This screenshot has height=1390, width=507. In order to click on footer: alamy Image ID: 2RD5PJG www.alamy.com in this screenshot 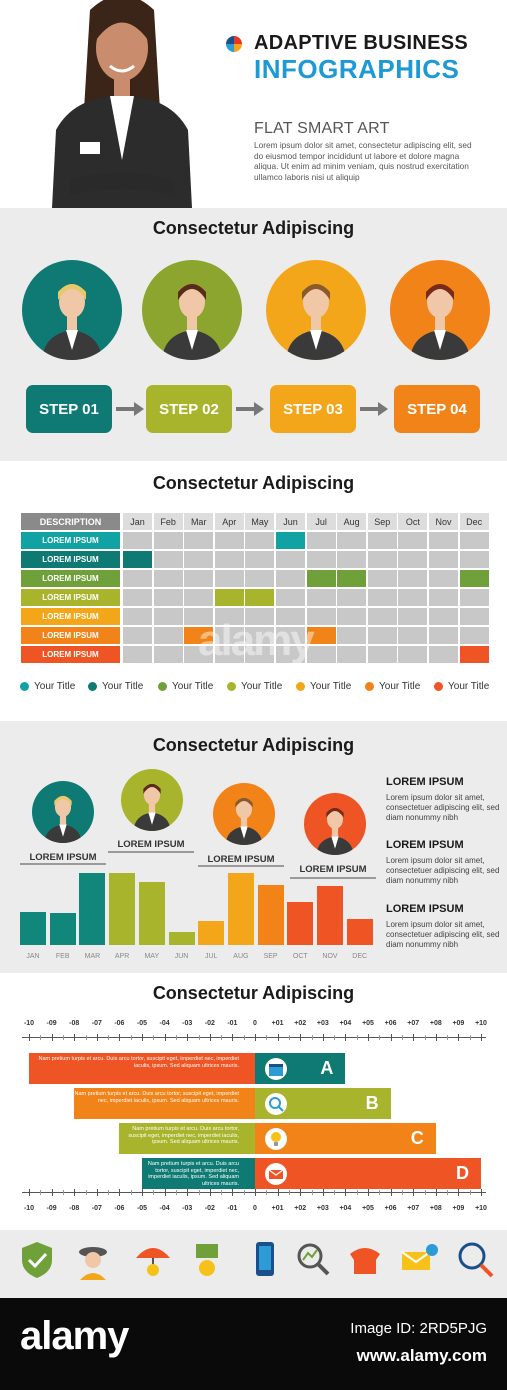, I will do `click(253, 1344)`.